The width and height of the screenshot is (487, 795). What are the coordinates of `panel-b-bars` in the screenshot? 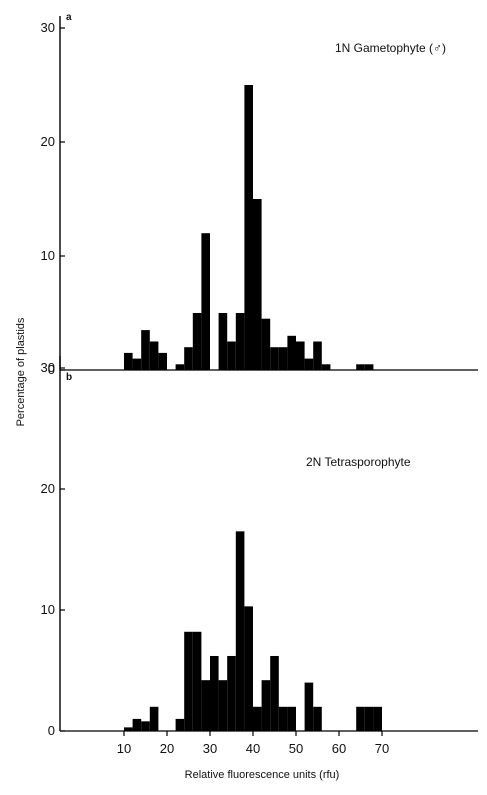 It's located at (253, 631).